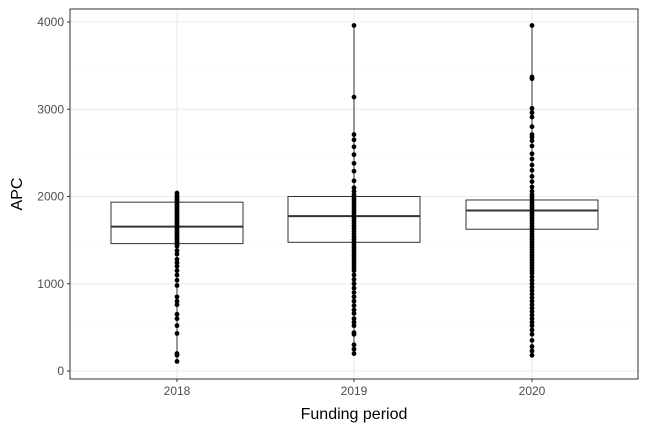 Image resolution: width=648 pixels, height=432 pixels. Describe the element at coordinates (532, 391) in the screenshot. I see `x-tick-label: 2020` at that location.